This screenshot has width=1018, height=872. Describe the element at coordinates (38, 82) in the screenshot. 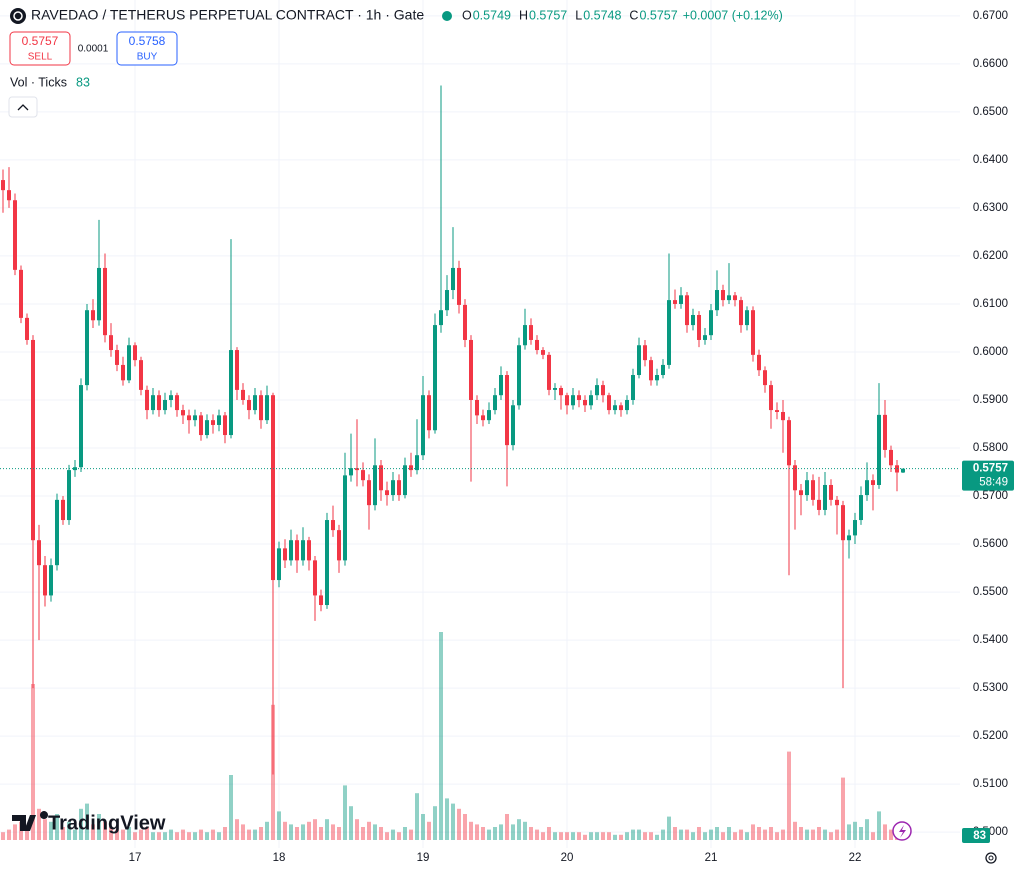

I see `volume-legend: Vol · Ticks` at that location.